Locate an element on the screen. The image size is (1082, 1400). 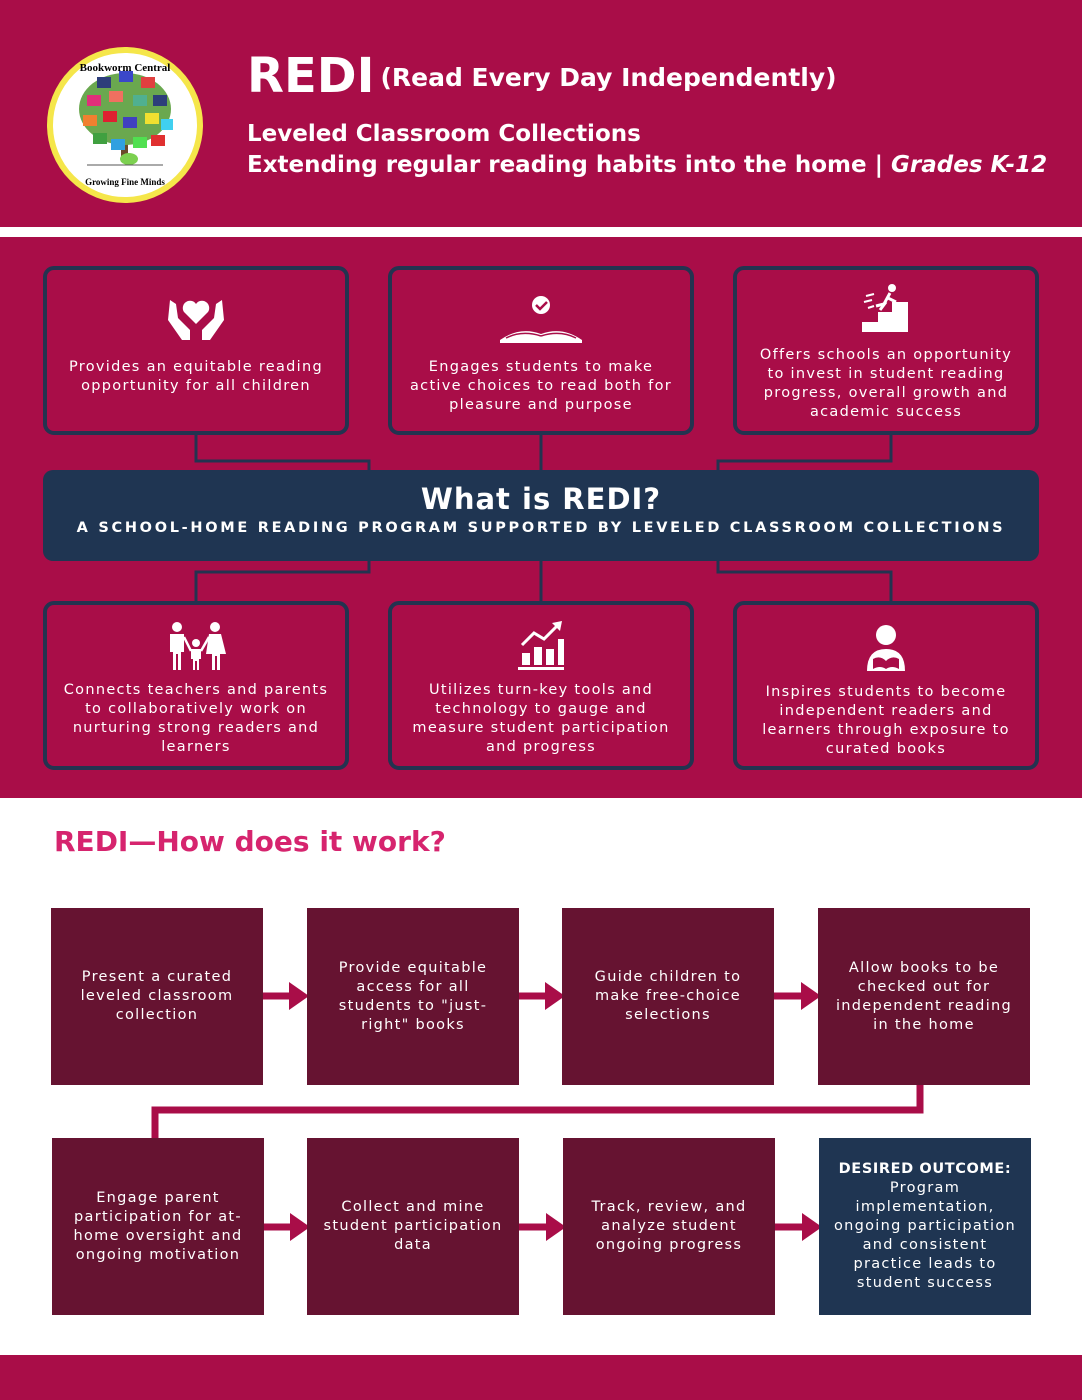
page-title: REDI (Read Every Day Independently) is located at coordinates (542, 76).